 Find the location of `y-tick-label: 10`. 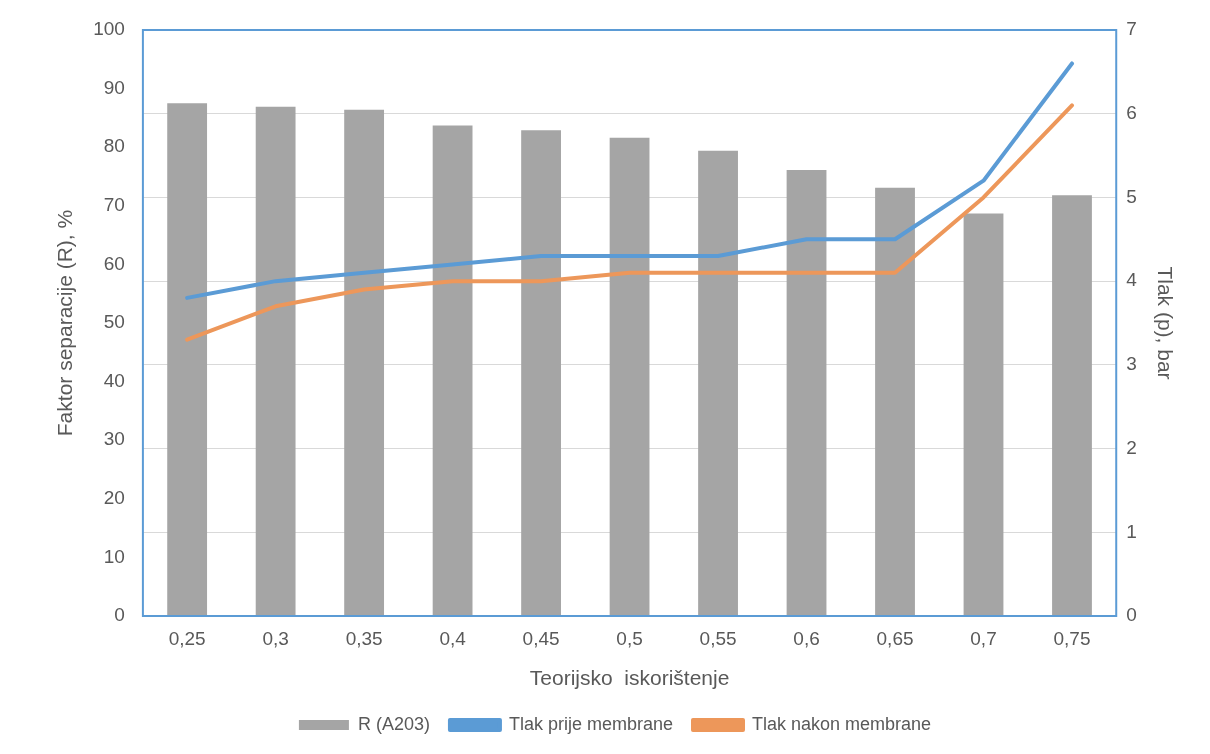

y-tick-label: 10 is located at coordinates (114, 556).